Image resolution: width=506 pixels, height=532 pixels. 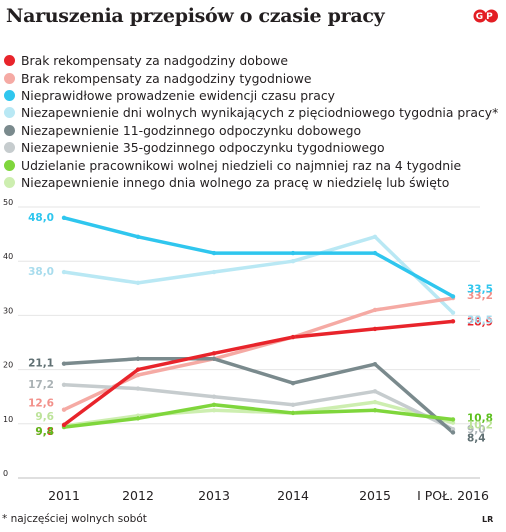 What do you see at coordinates (476, 430) in the screenshot?
I see `data-label: 9,0` at bounding box center [476, 430].